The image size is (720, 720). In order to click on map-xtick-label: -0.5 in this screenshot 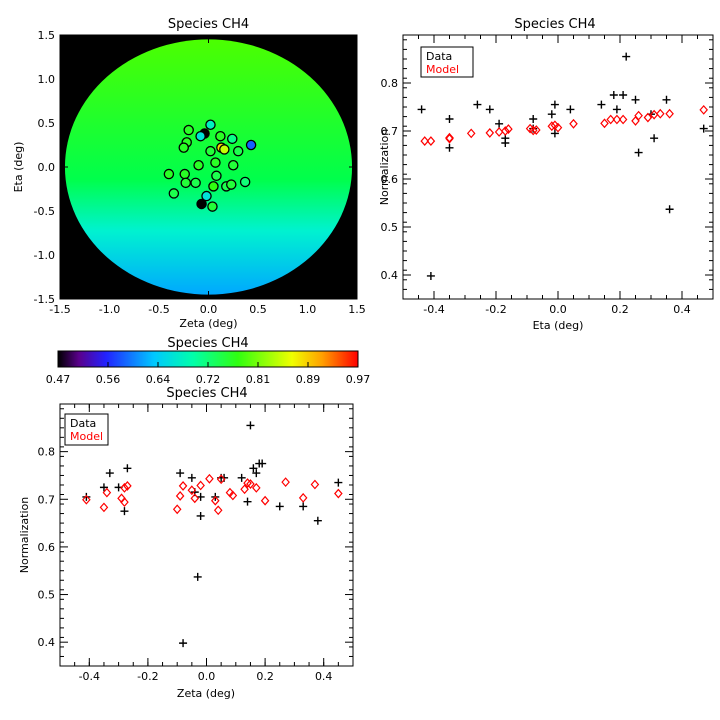, I will do `click(158, 309)`.